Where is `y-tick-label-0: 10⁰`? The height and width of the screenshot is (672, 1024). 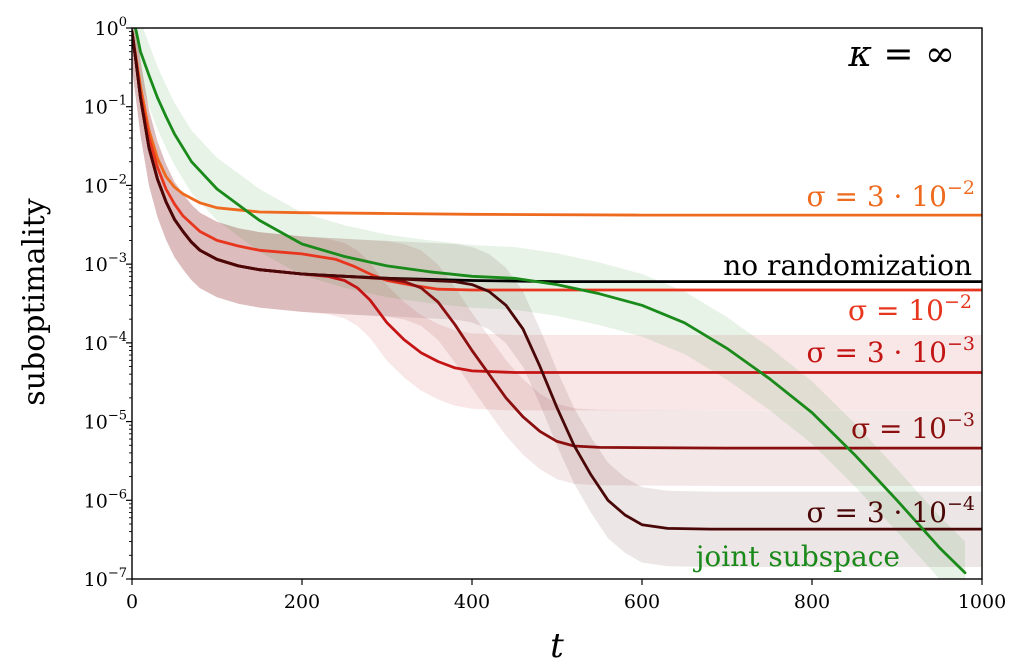
y-tick-label-0: 10⁰ is located at coordinates (111, 27).